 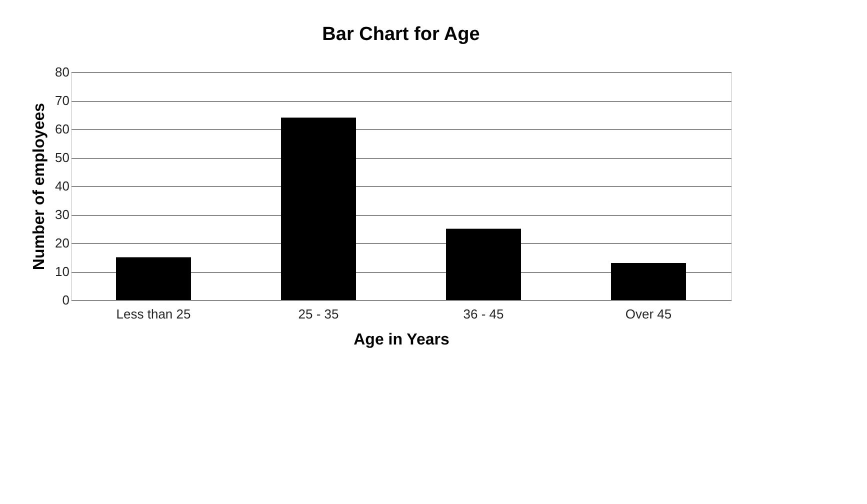 What do you see at coordinates (62, 243) in the screenshot?
I see `y-tick-label: 20` at bounding box center [62, 243].